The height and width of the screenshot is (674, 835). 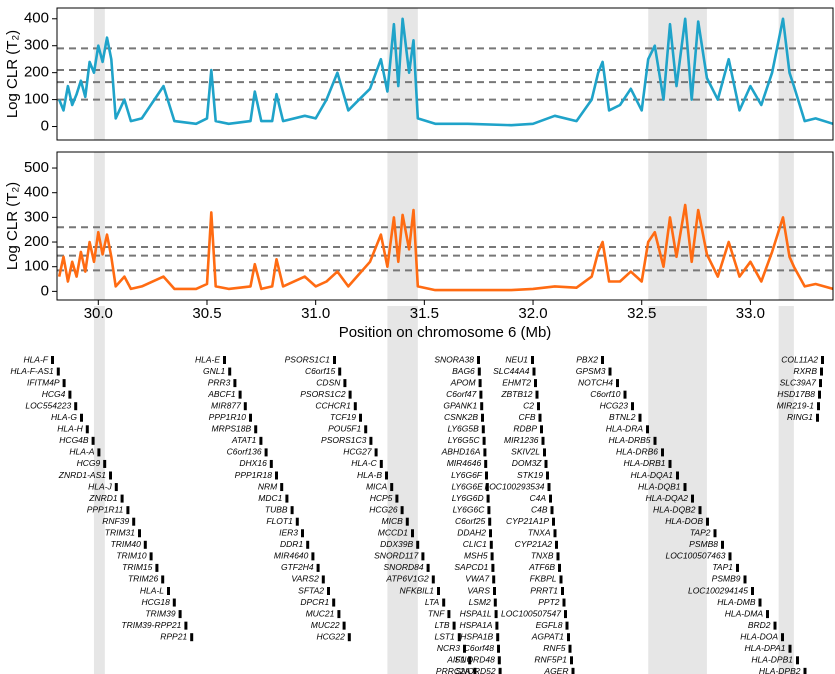 What do you see at coordinates (36, 266) in the screenshot?
I see `y-tick-label: 100` at bounding box center [36, 266].